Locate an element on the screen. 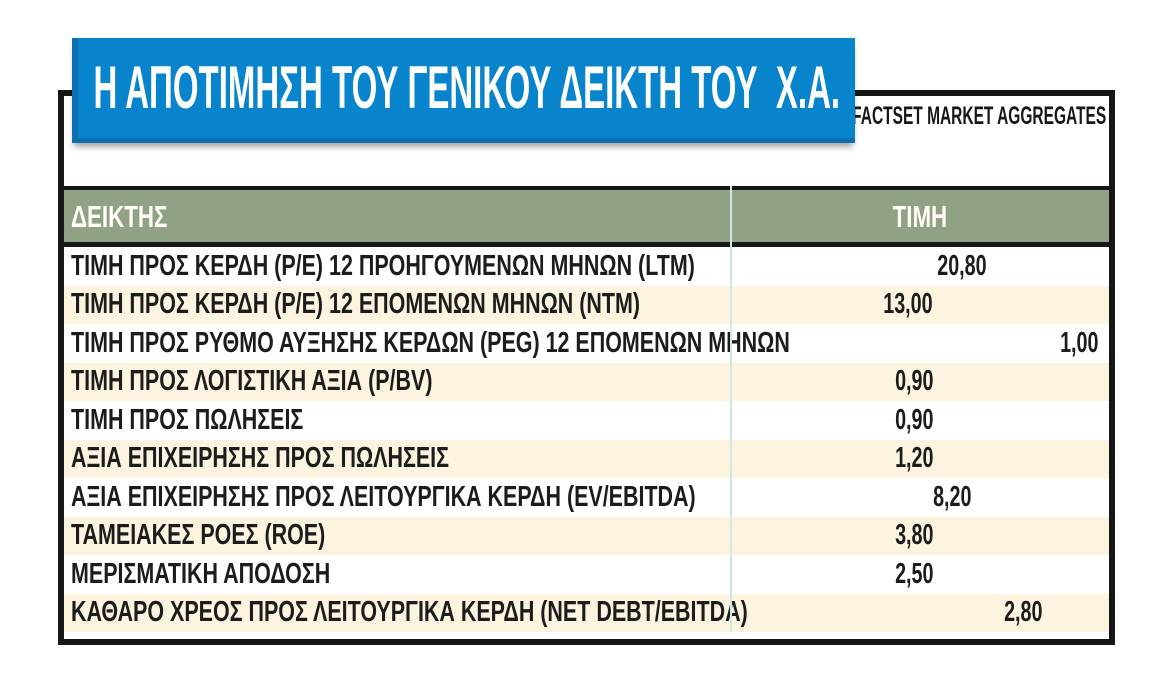 The height and width of the screenshot is (678, 1155). value-cell: 13,00 is located at coordinates (974, 305).